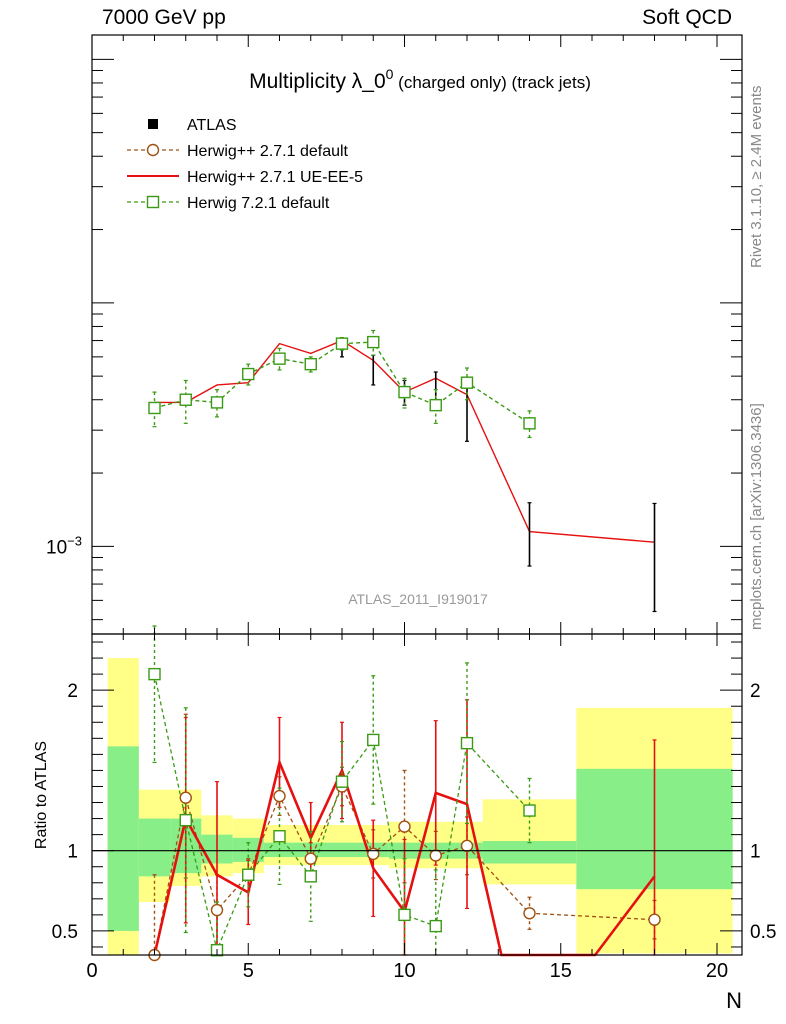  Describe the element at coordinates (153, 124) in the screenshot. I see `legend-atlas-marker` at that location.